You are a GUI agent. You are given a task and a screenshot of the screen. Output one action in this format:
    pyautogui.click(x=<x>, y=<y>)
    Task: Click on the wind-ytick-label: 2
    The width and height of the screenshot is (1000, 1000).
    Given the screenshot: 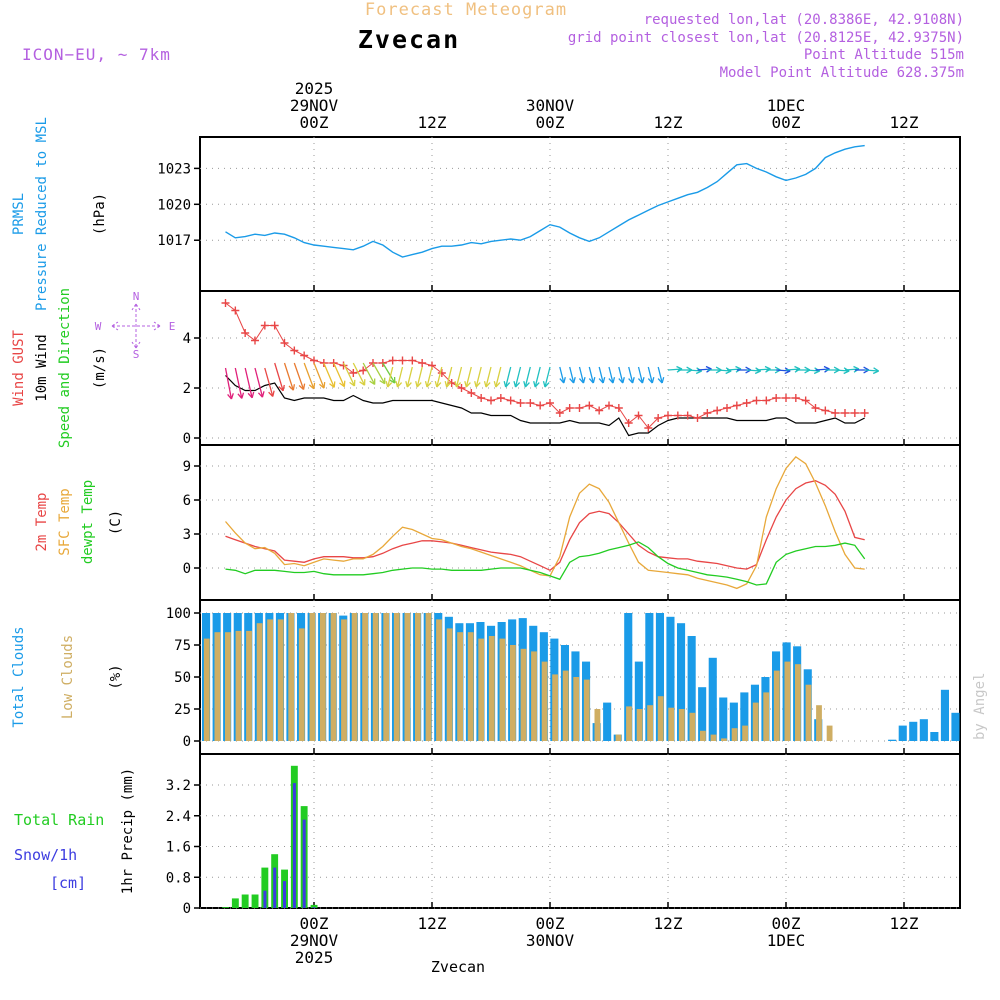 What is the action you would take?
    pyautogui.click(x=187, y=389)
    